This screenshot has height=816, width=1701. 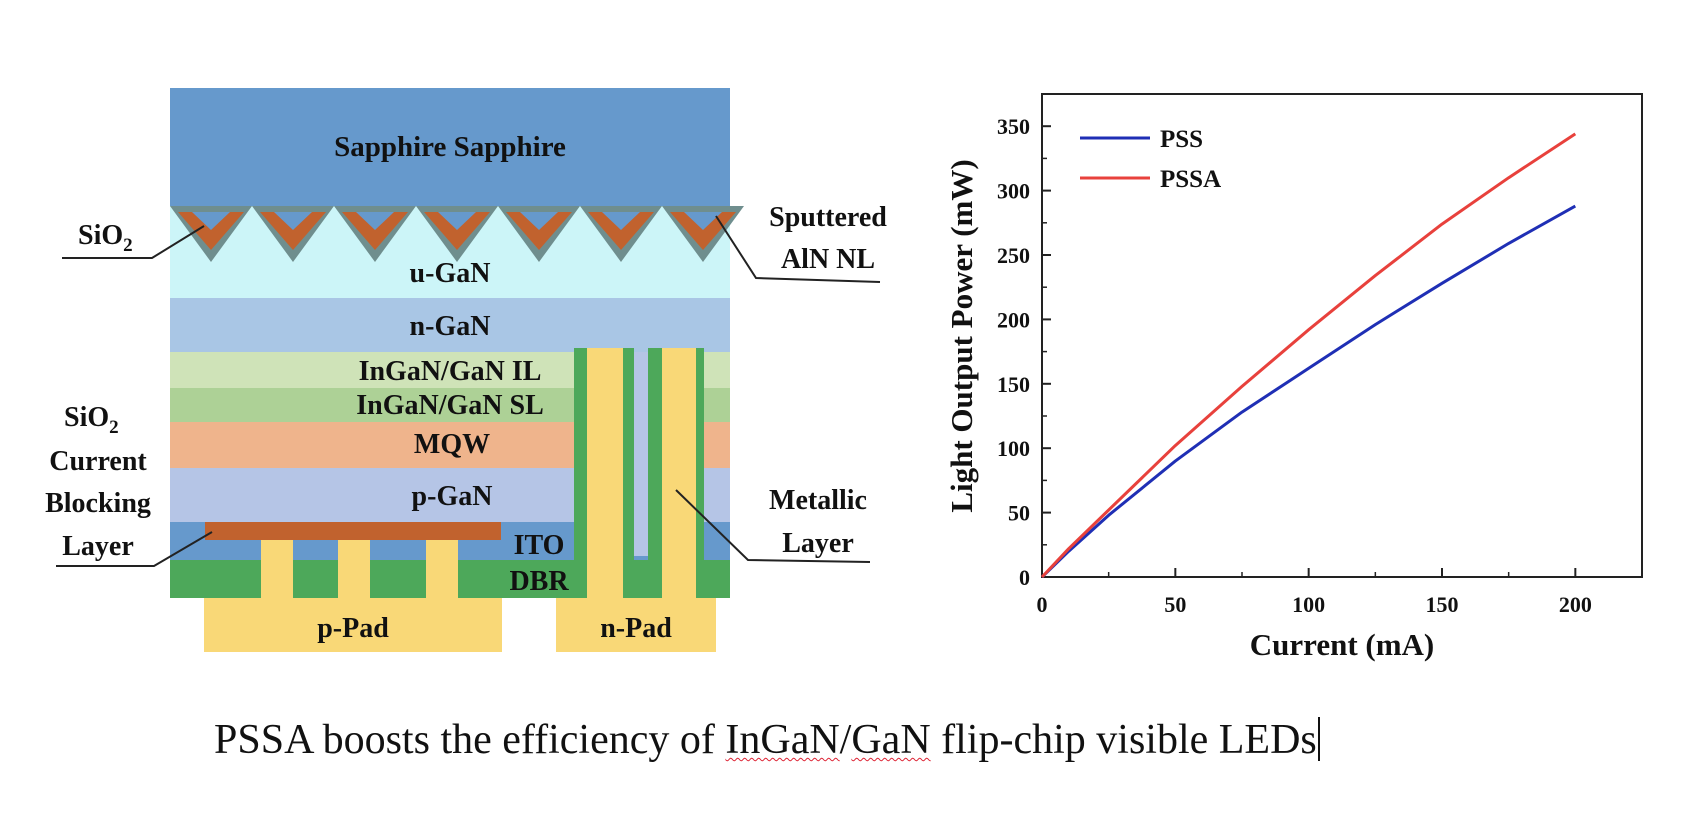 What do you see at coordinates (1442, 604) in the screenshot?
I see `x-tick-label: 150` at bounding box center [1442, 604].